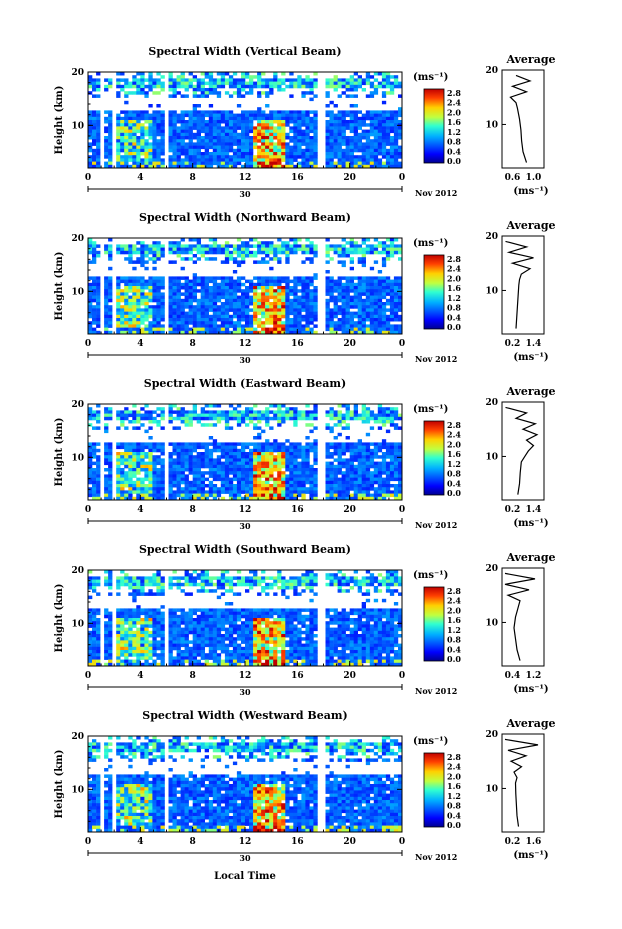 This screenshot has width=622, height=929. What do you see at coordinates (436, 359) in the screenshot?
I see `date-label: Nov 2012` at bounding box center [436, 359].